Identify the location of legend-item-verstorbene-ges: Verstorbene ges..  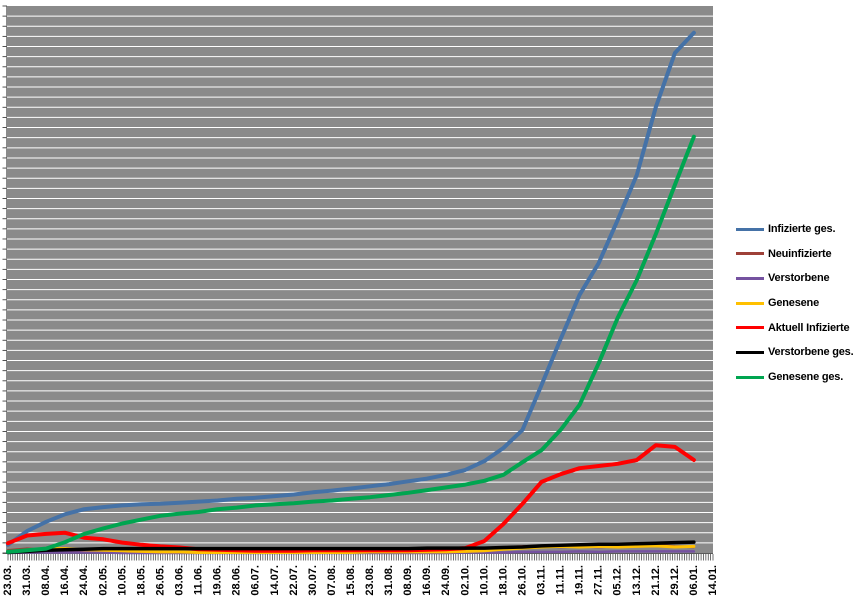
(801, 352).